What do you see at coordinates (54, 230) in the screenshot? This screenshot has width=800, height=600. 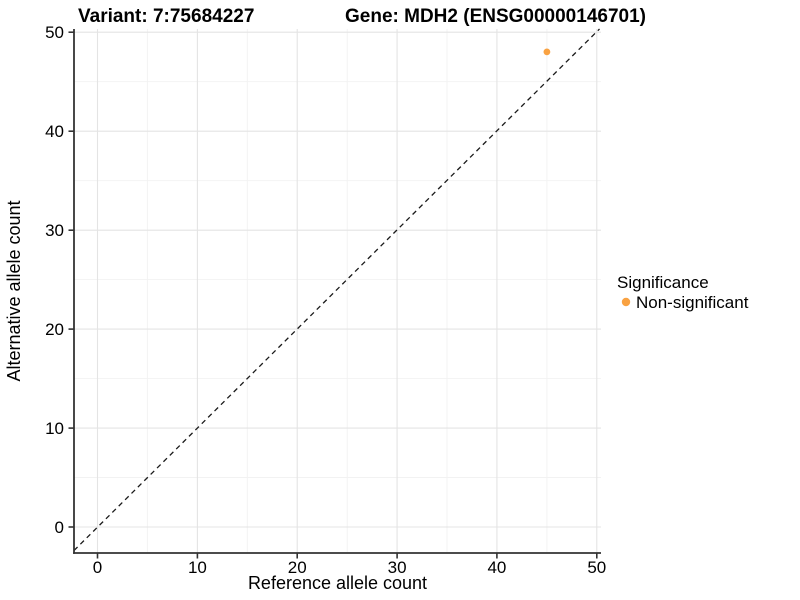 I see `y-tick-label: 30` at bounding box center [54, 230].